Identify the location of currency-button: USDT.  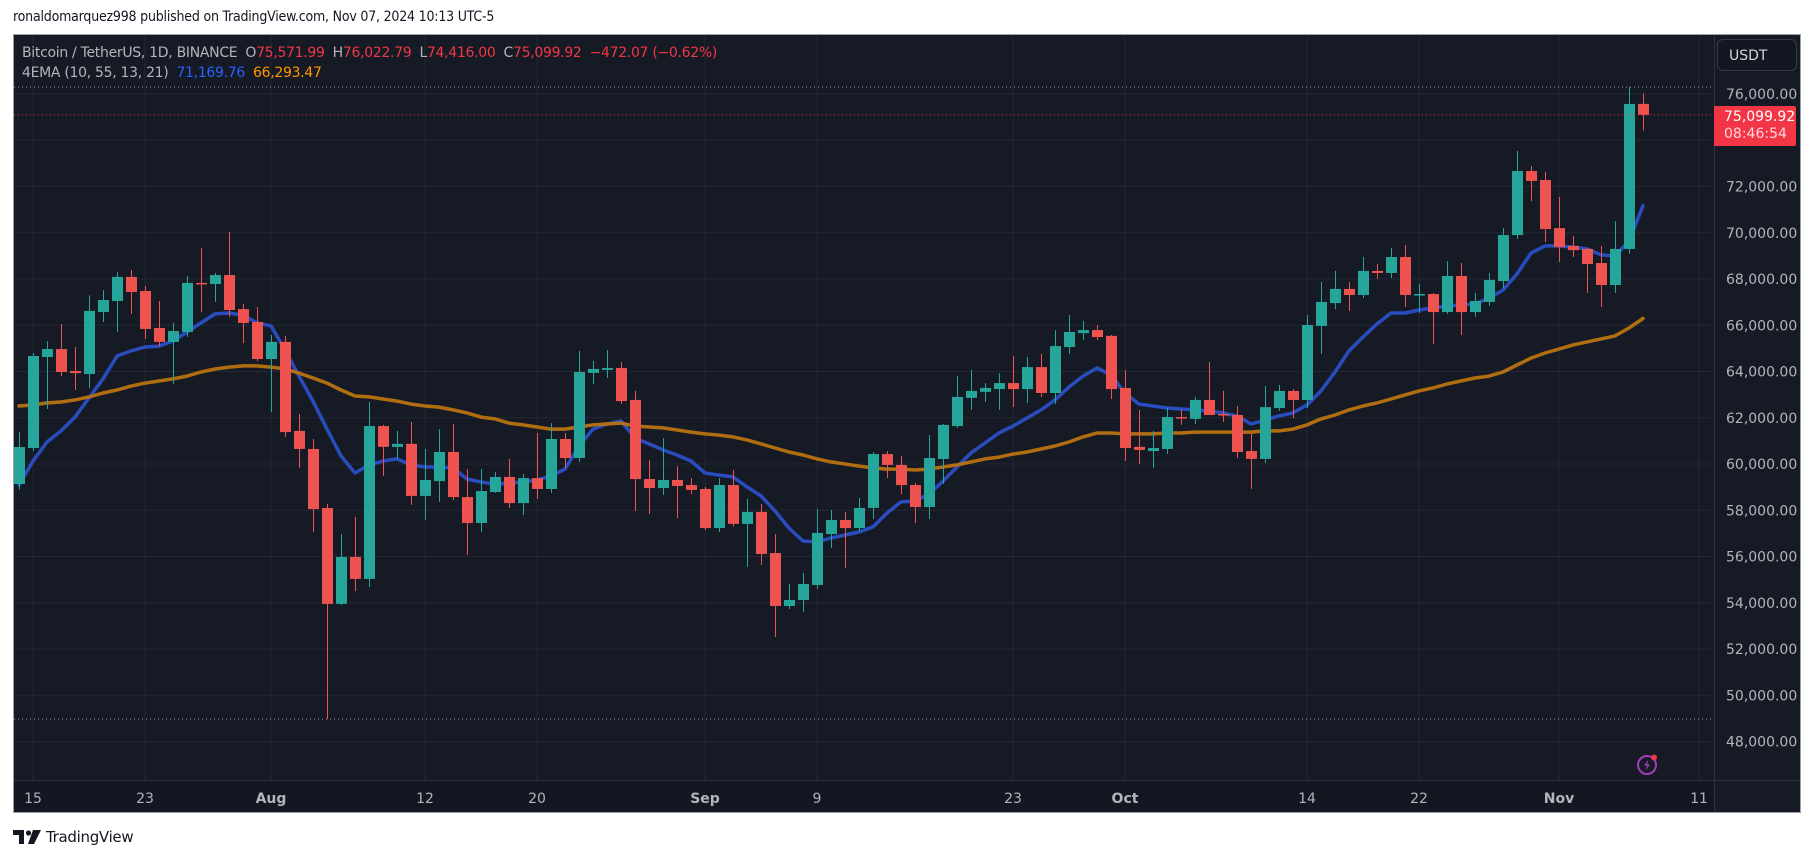
(1757, 55).